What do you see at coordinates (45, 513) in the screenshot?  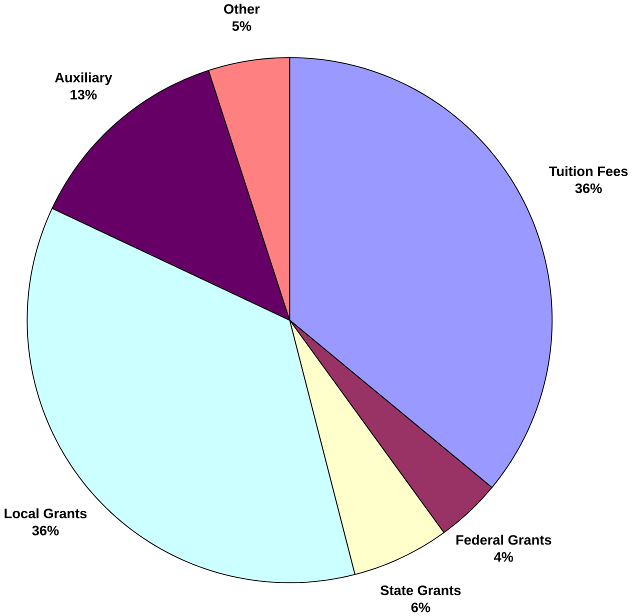 I see `slice-label: Local Grants` at bounding box center [45, 513].